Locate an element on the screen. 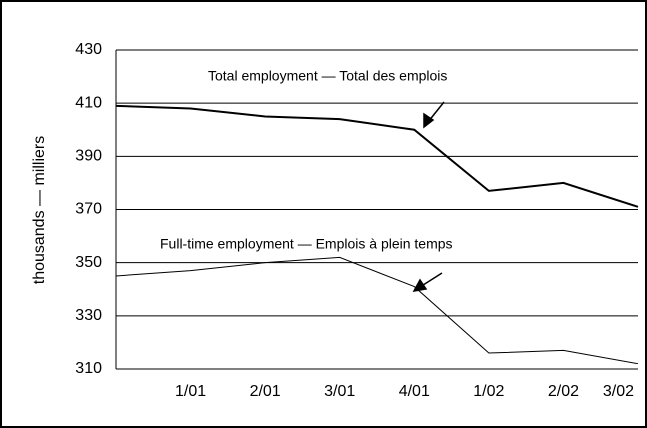  x-tick-label: 2/01 is located at coordinates (265, 391).